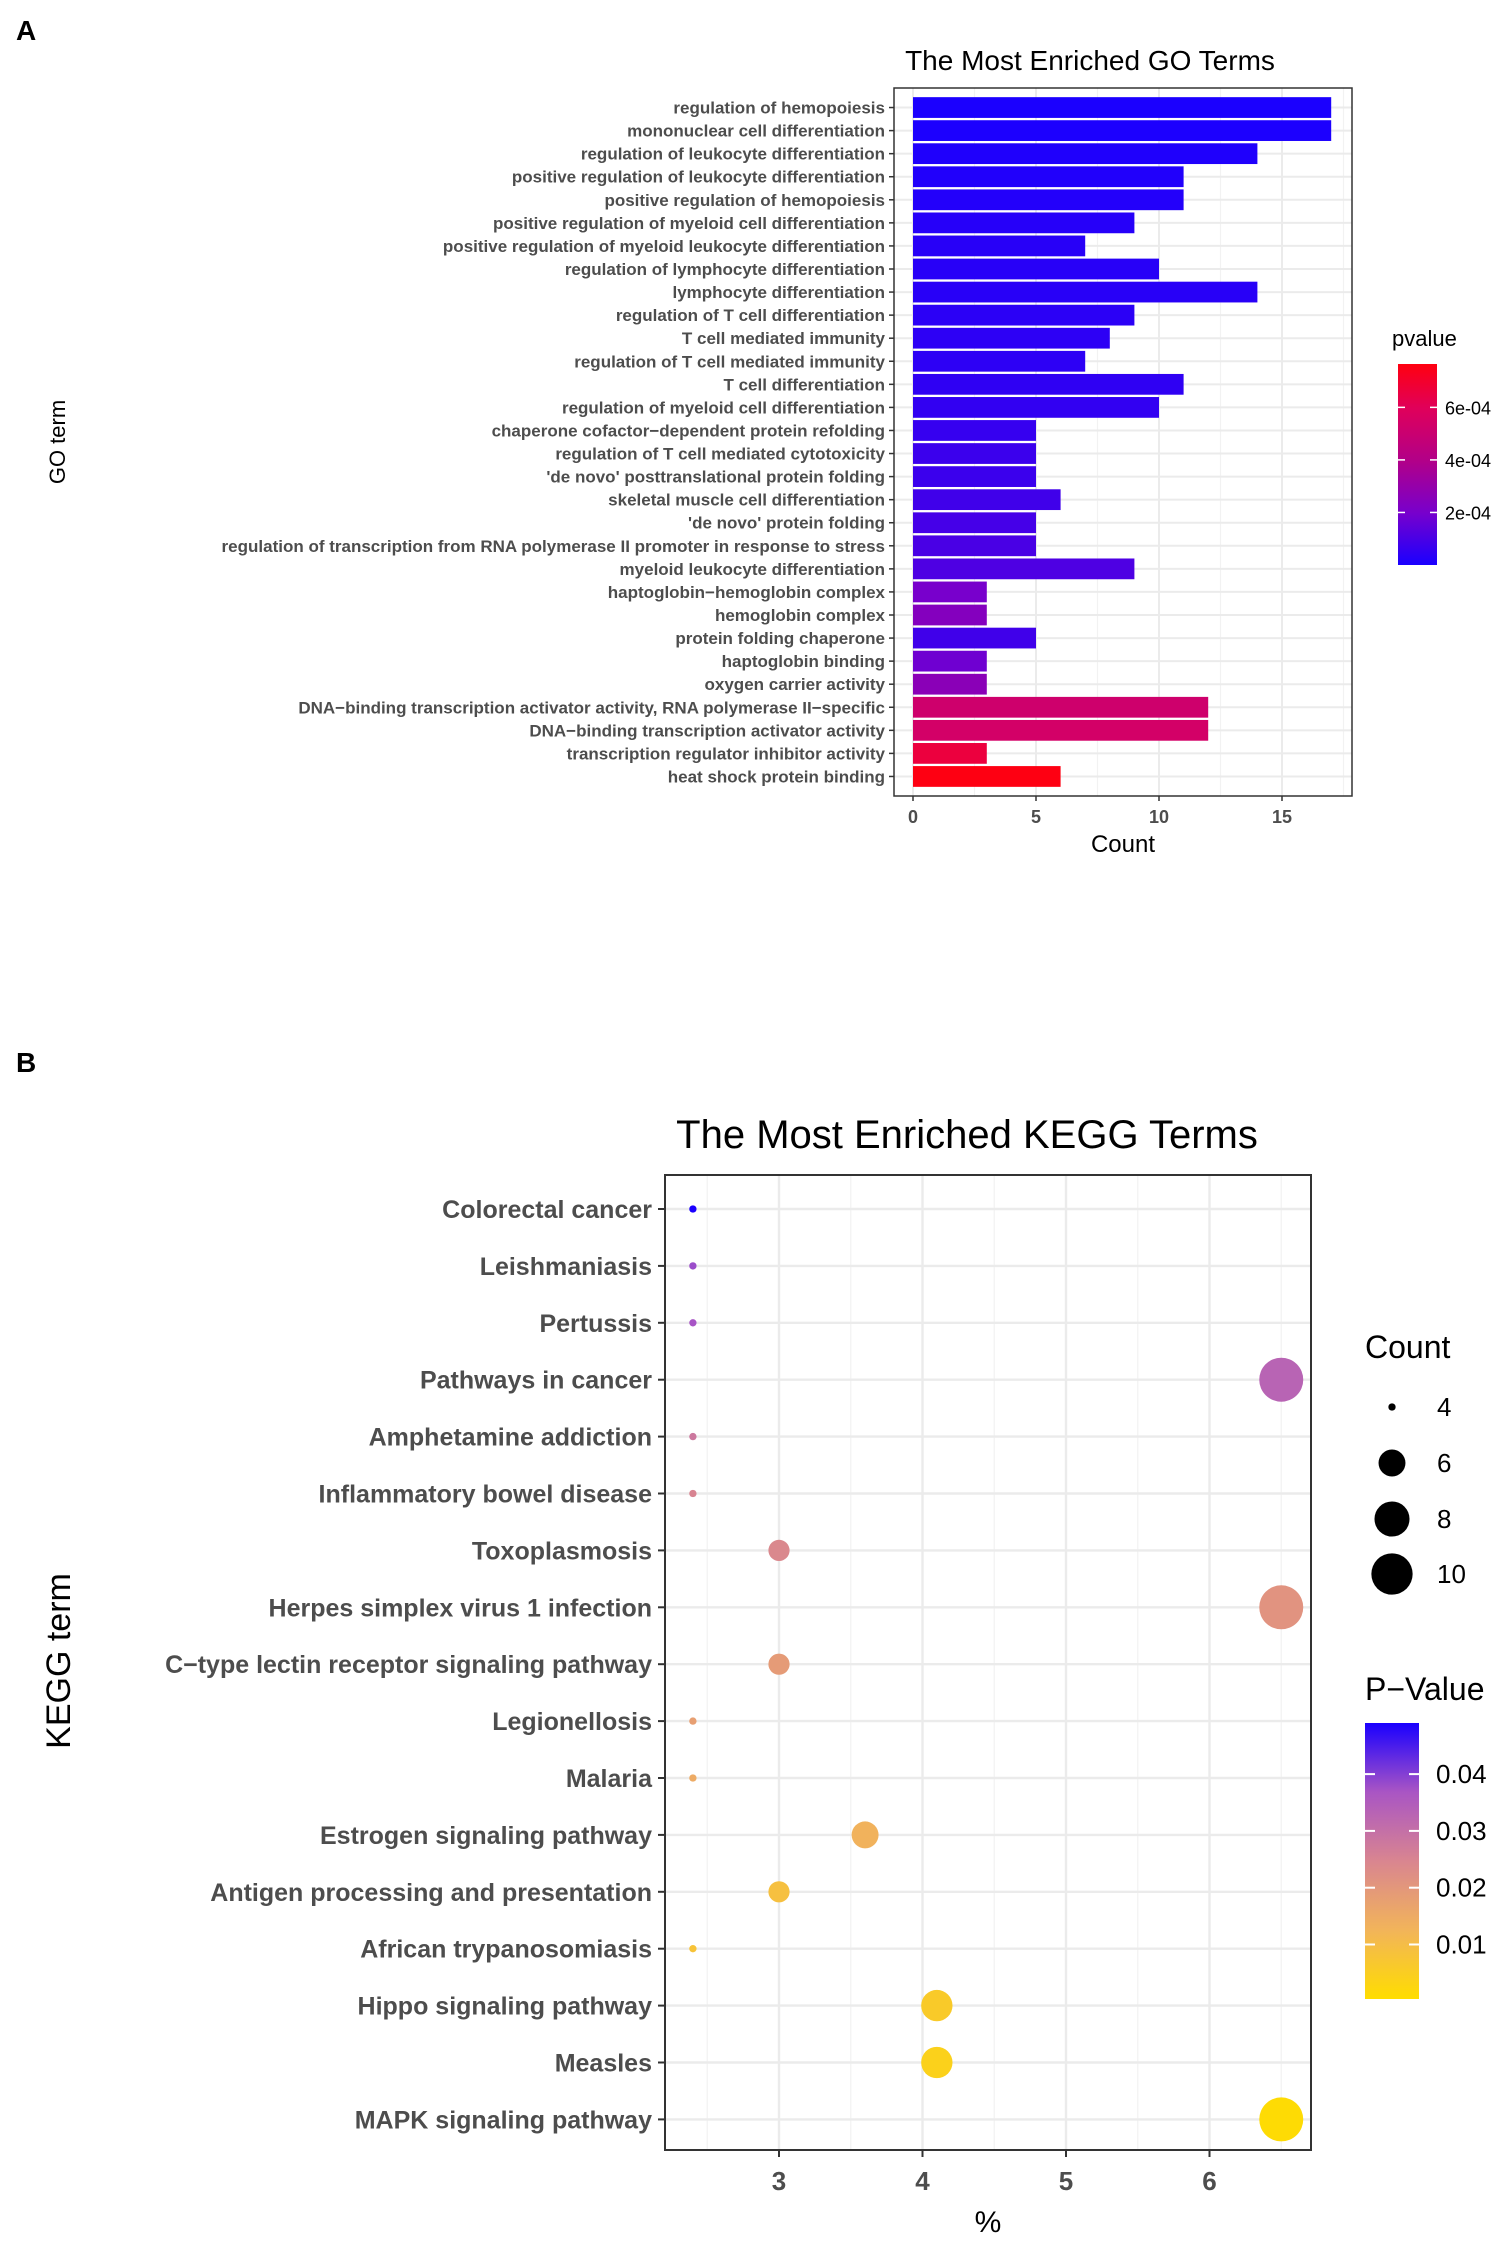 The image size is (1512, 2250). Describe the element at coordinates (913, 817) in the screenshot. I see `go-x-tick-label: 0` at that location.